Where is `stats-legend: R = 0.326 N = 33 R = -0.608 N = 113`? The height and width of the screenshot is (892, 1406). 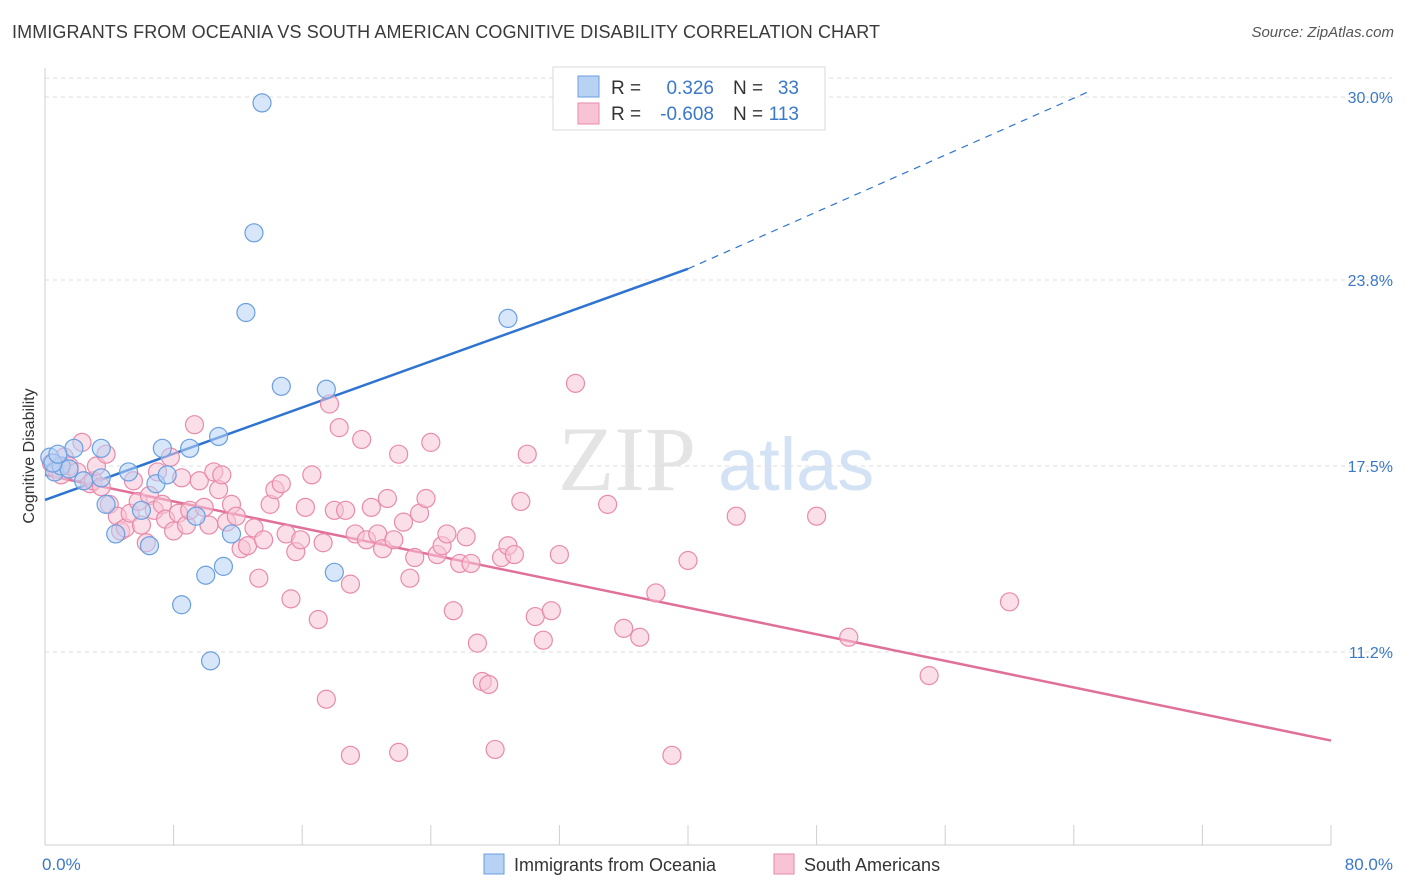 stats-legend: R = 0.326 N = 33 R = -0.608 N = 113 is located at coordinates (689, 98).